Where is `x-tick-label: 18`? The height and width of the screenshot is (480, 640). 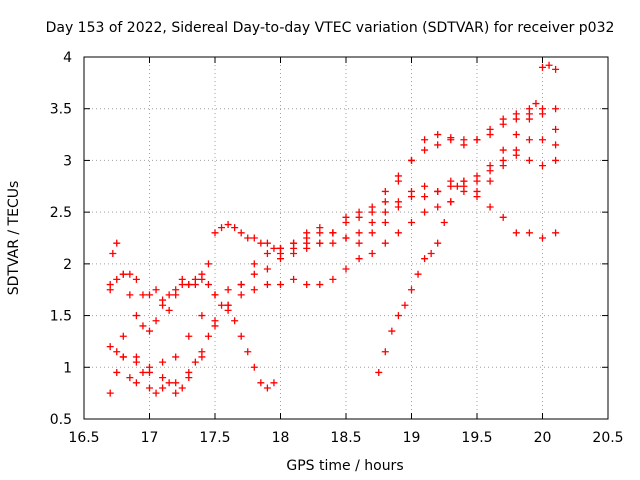
x-tick-label: 18 is located at coordinates (281, 438).